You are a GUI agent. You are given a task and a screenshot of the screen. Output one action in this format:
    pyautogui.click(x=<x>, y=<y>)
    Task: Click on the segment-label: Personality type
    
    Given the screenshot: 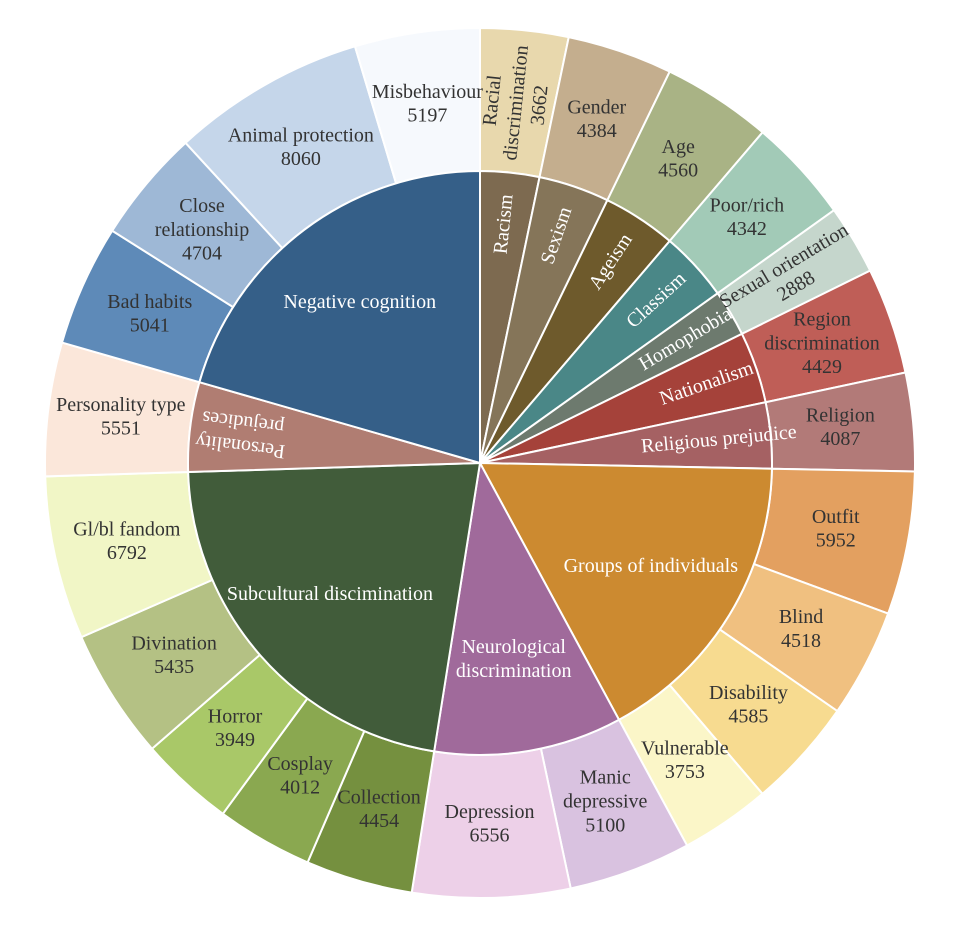 What is the action you would take?
    pyautogui.click(x=121, y=405)
    